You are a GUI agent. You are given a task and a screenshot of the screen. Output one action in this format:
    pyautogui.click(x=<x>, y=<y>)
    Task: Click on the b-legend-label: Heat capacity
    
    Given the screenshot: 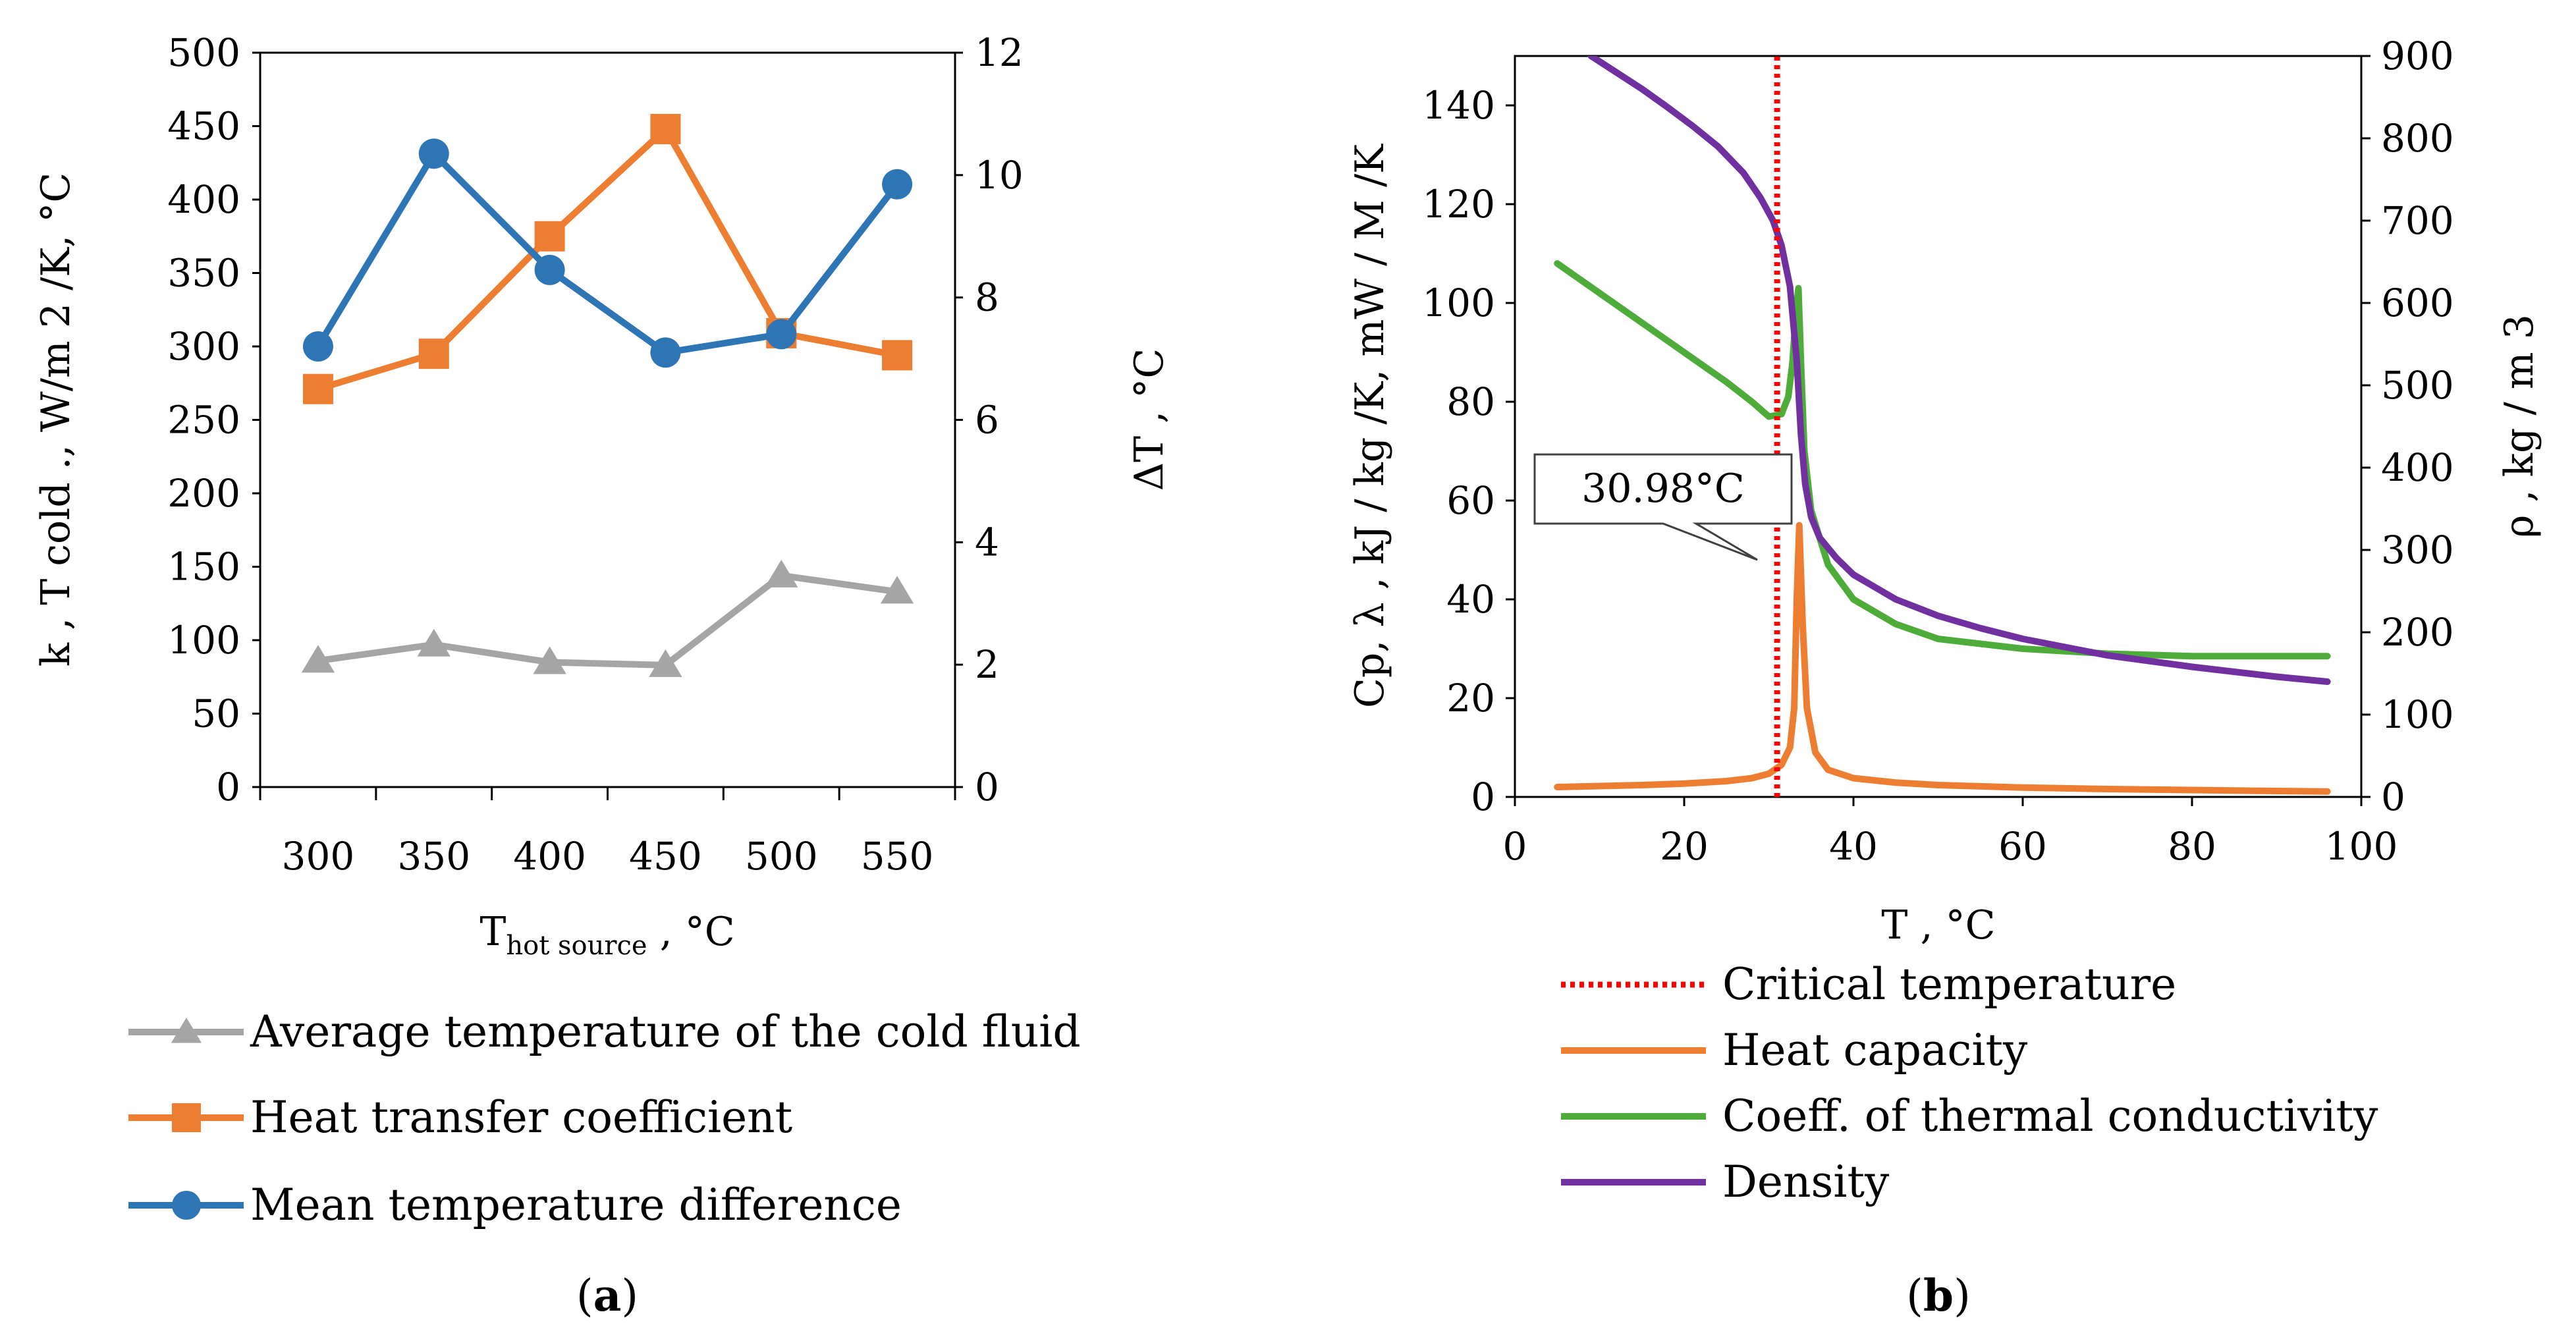 What is the action you would take?
    pyautogui.click(x=1875, y=1050)
    